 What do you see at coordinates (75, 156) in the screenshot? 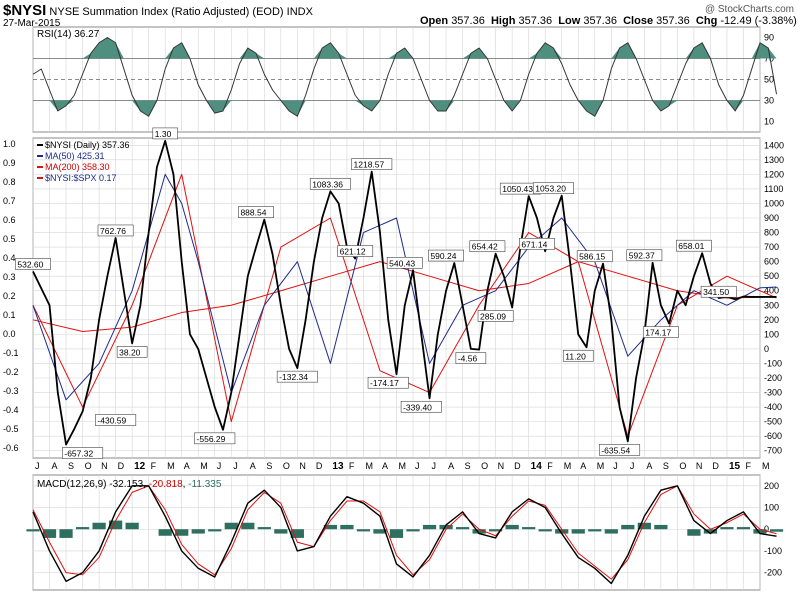
I see `legend-entry: MA(50) 425.31` at bounding box center [75, 156].